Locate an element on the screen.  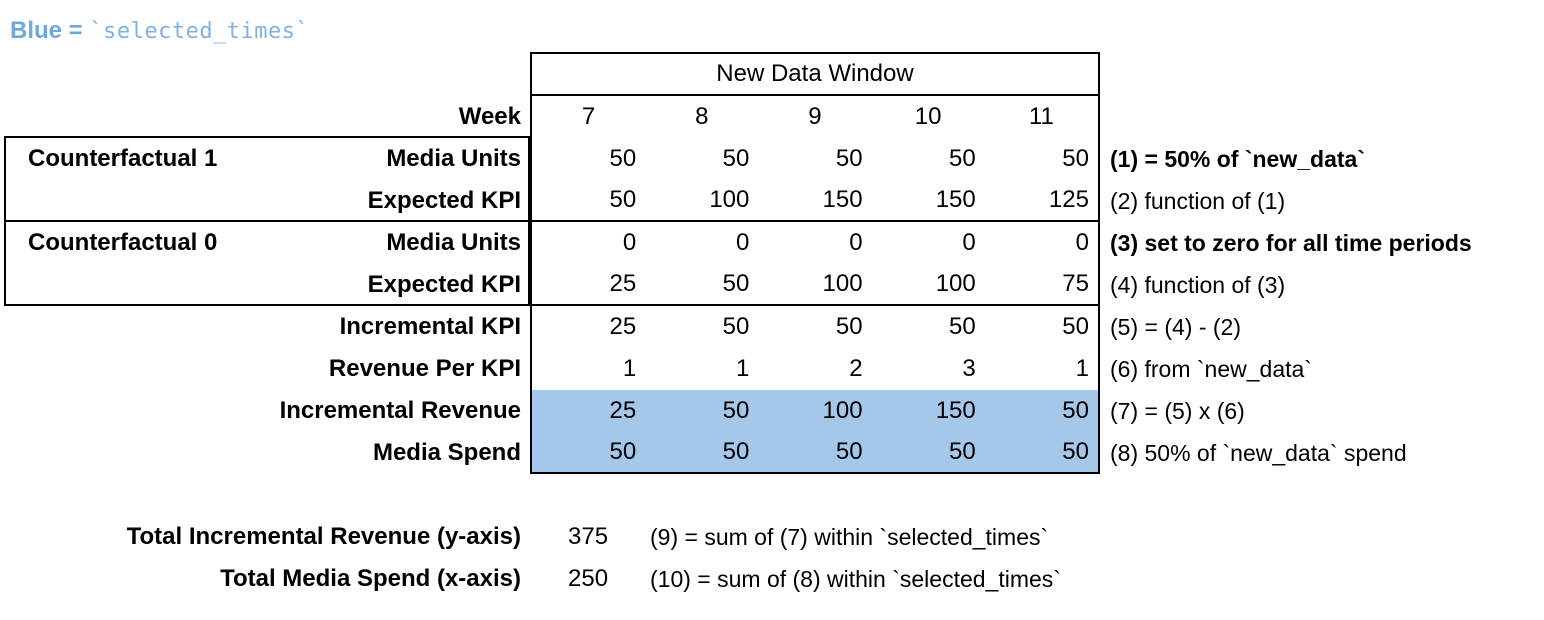
row-cells: 25 50 100 100 75 is located at coordinates (815, 285).